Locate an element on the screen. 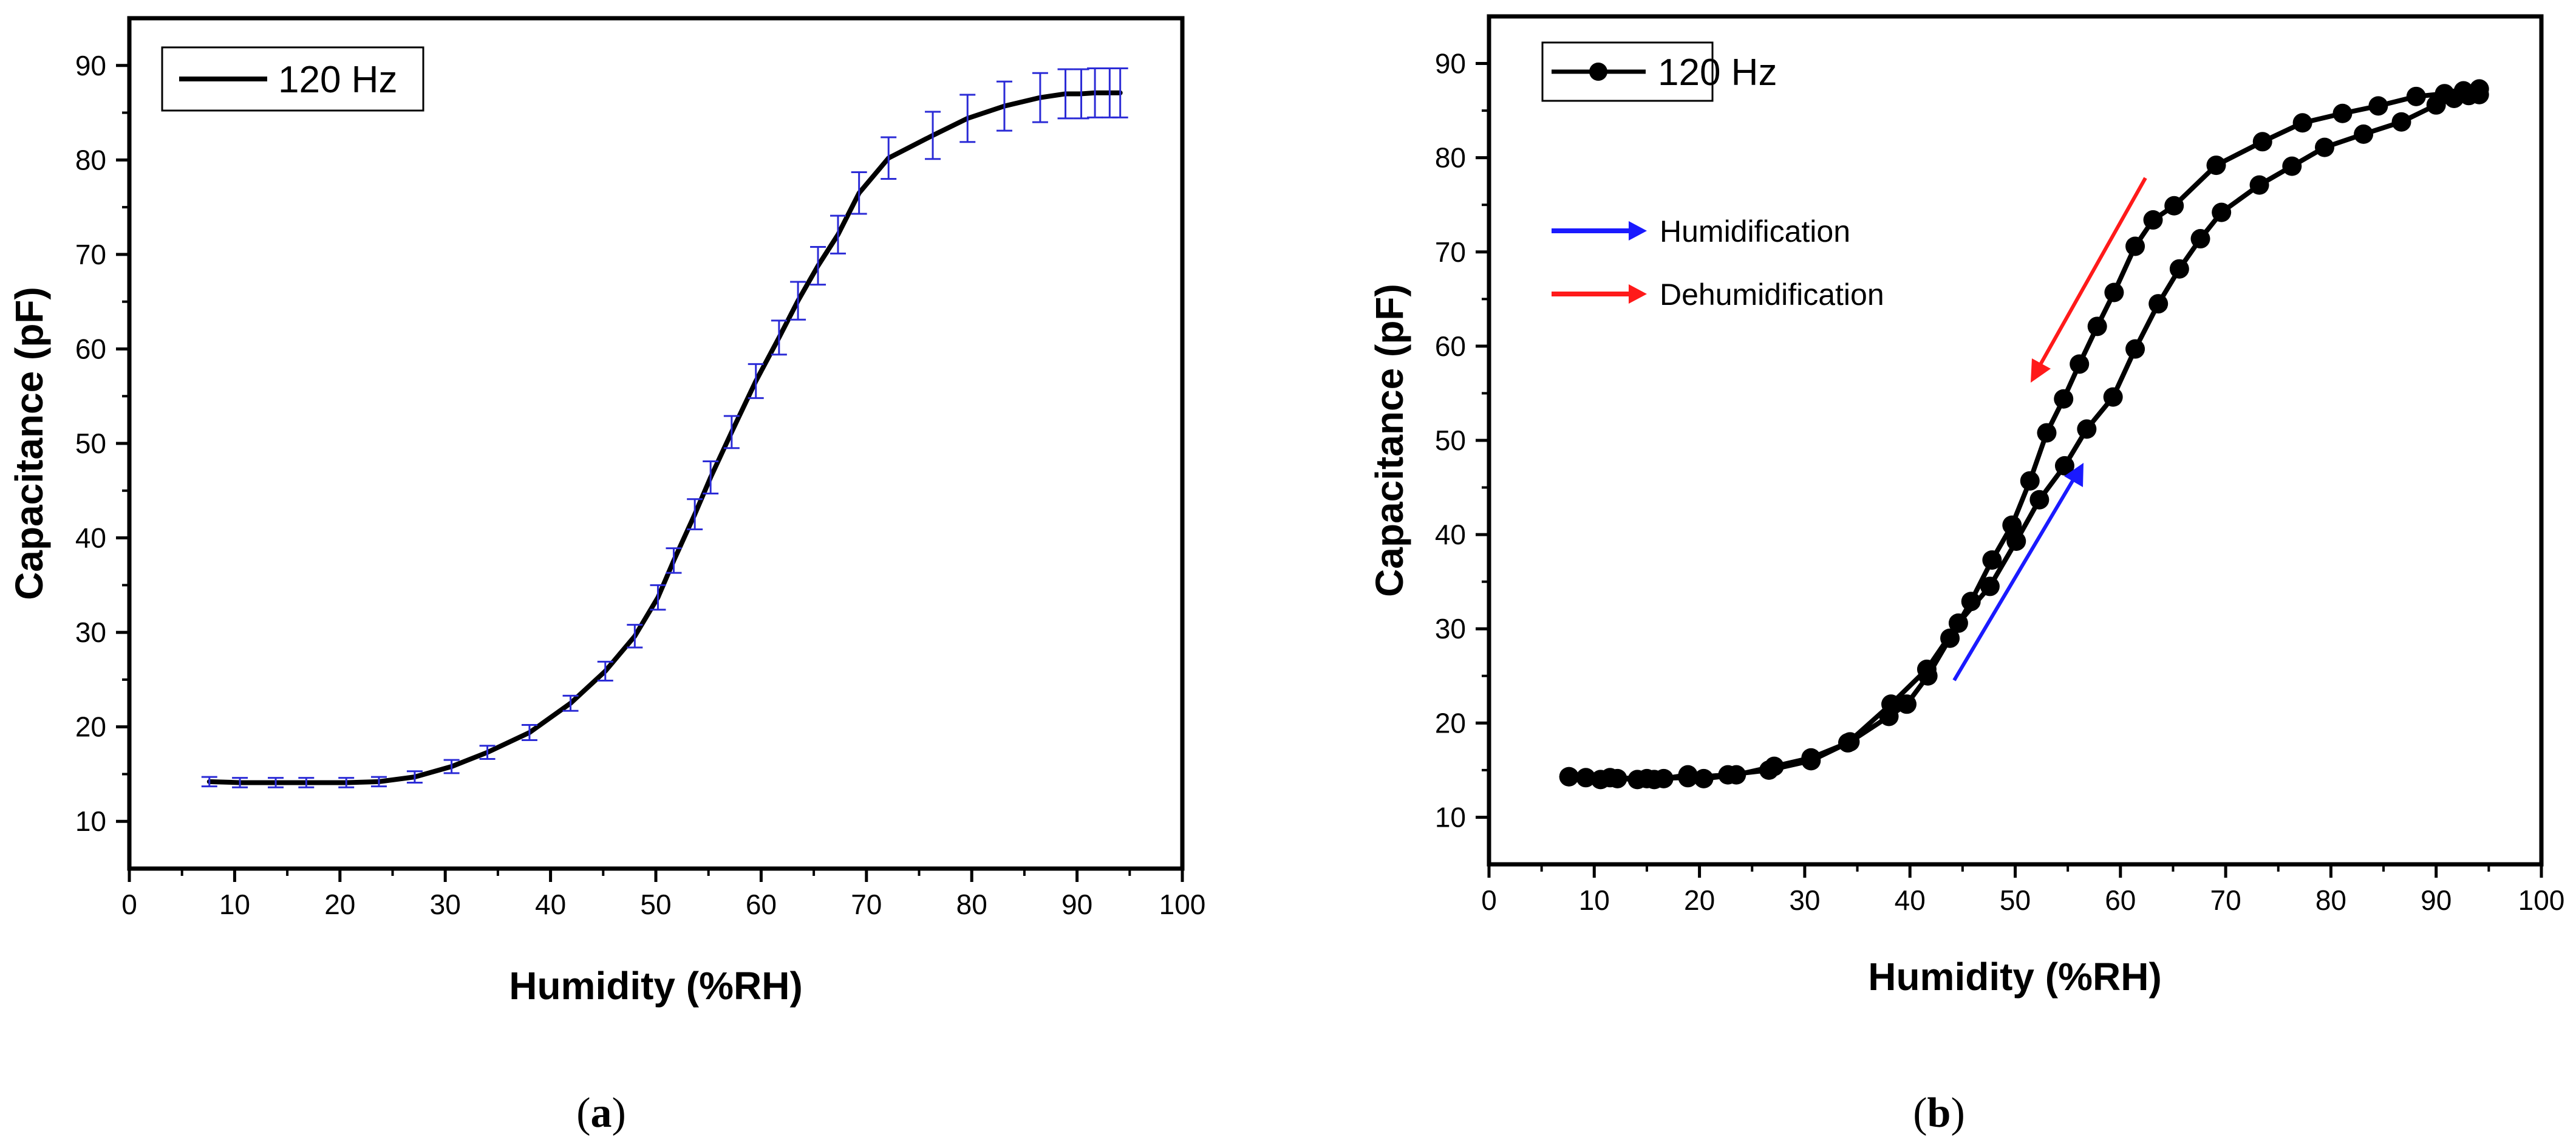 The image size is (2576, 1148). y-tick-label-b: 20 is located at coordinates (1451, 723).